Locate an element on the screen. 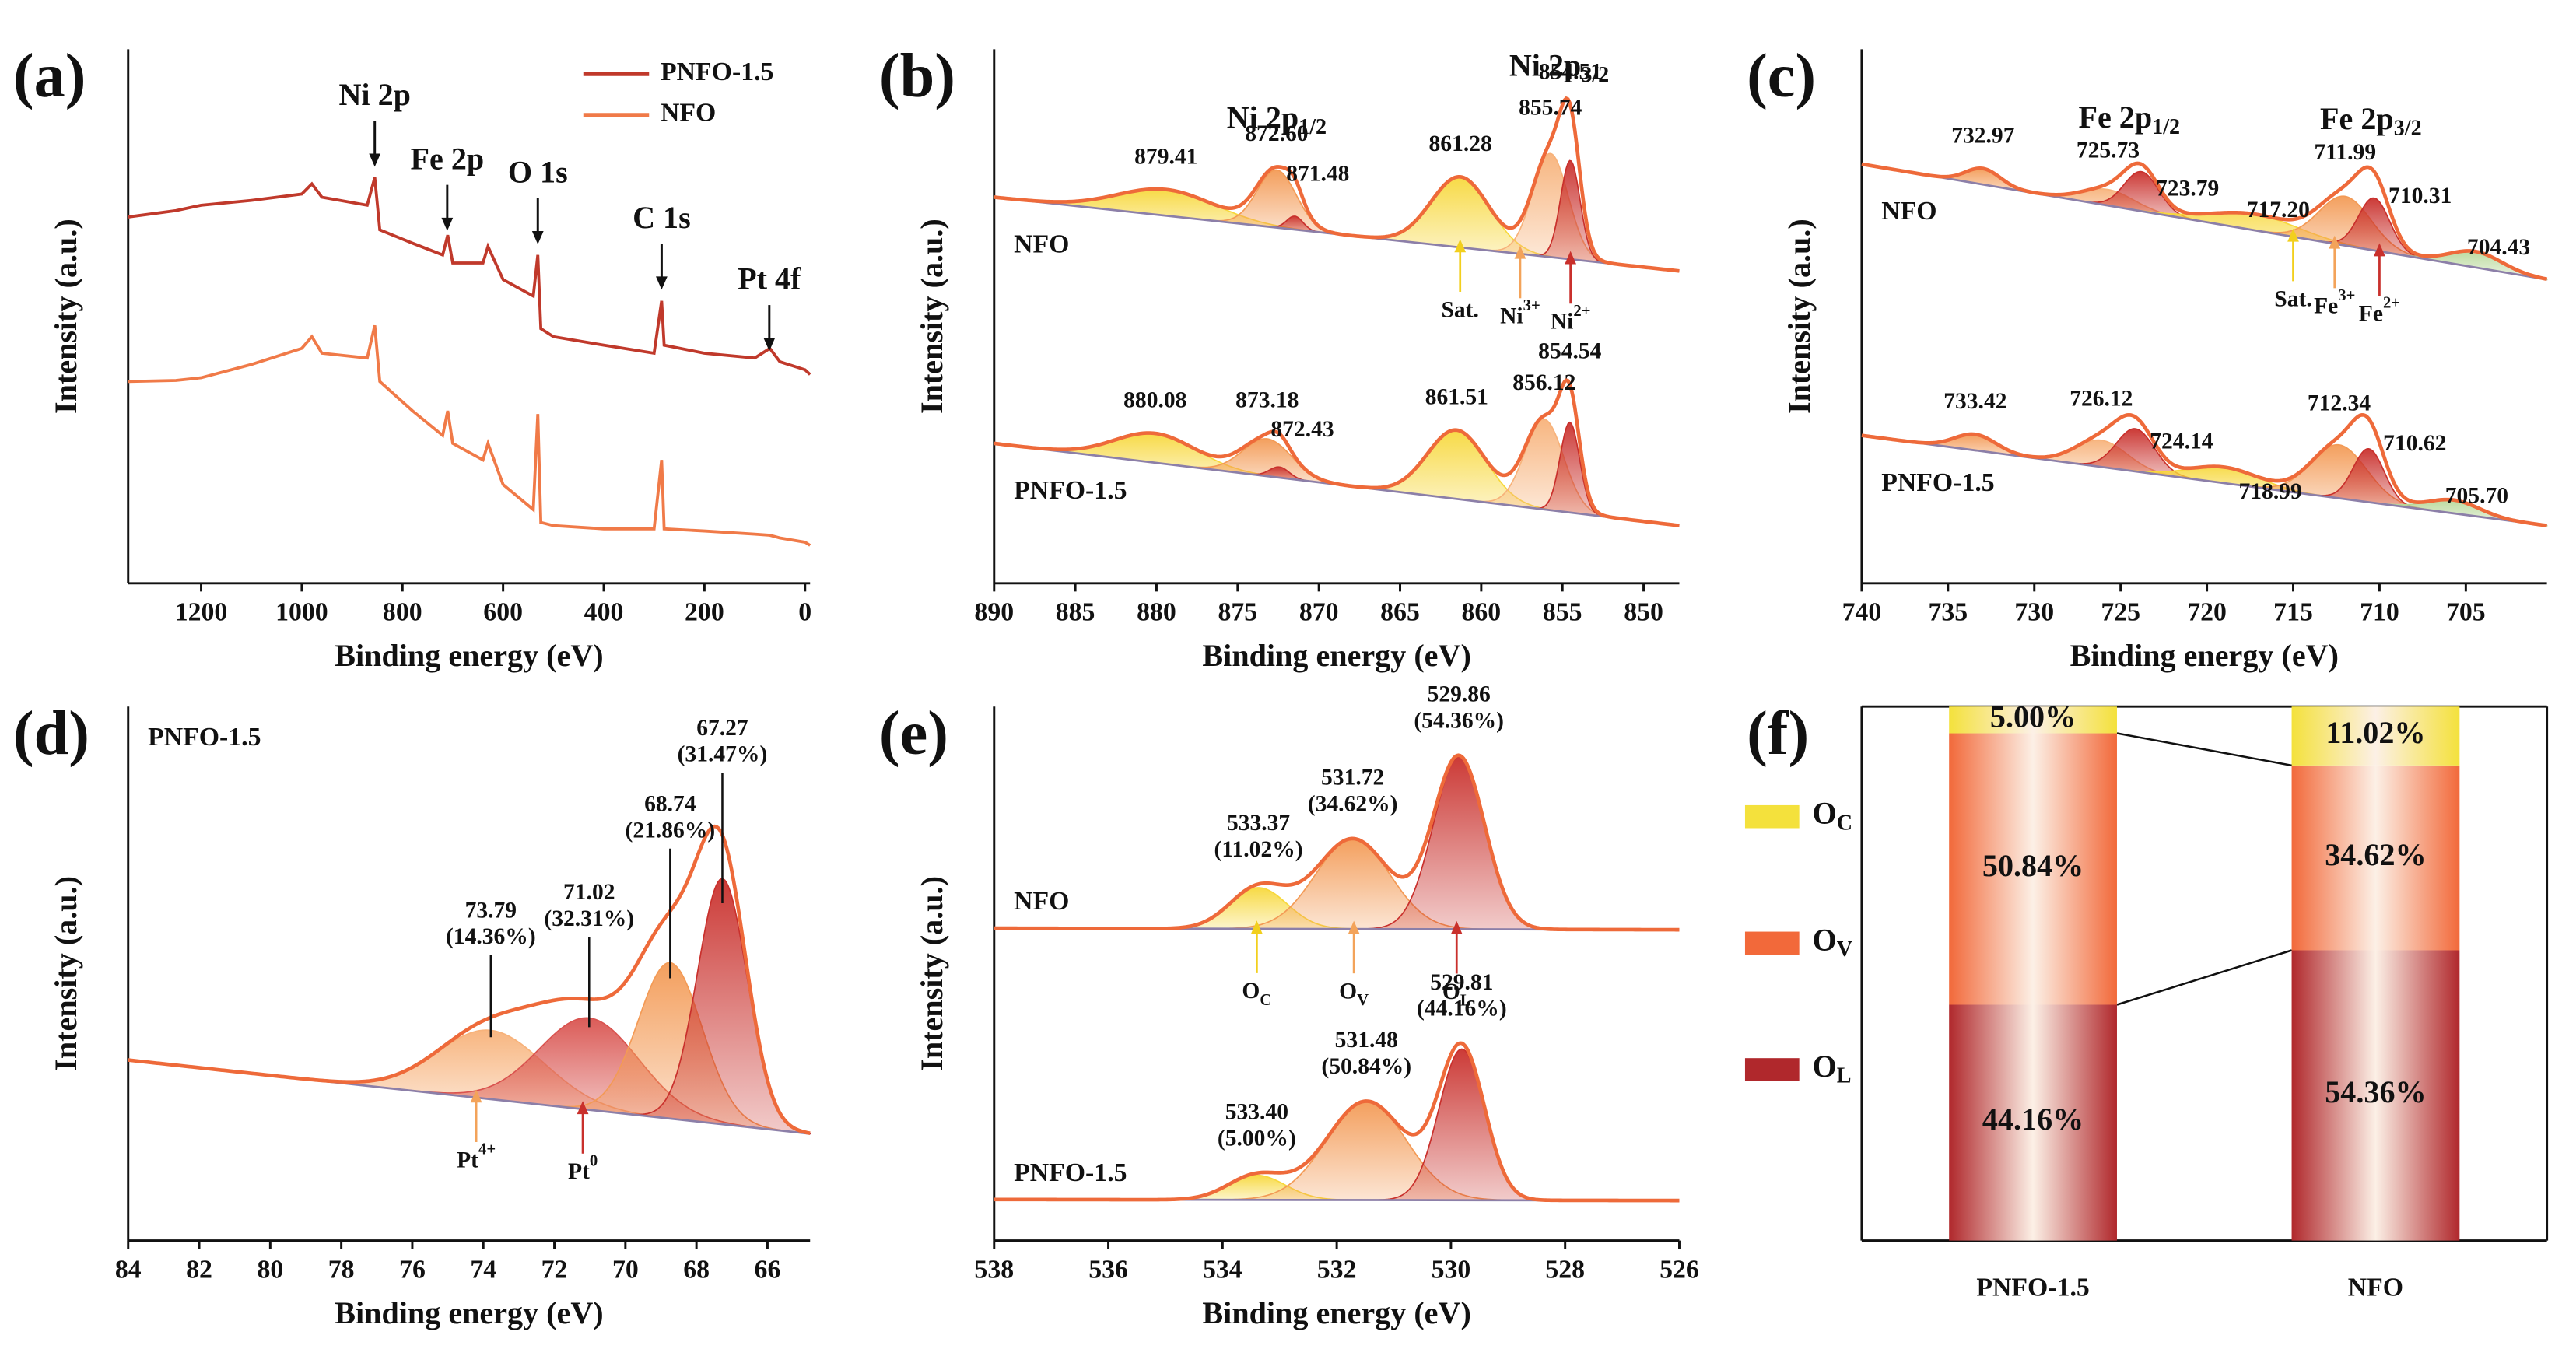 Image resolution: width=2576 pixels, height=1363 pixels. component-marker: Fe2+ is located at coordinates (2379, 310).